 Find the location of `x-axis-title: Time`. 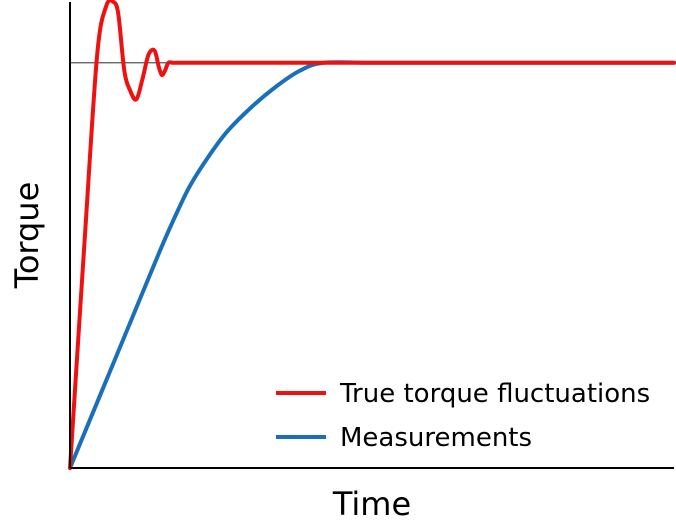

x-axis-title: Time is located at coordinates (371, 504).